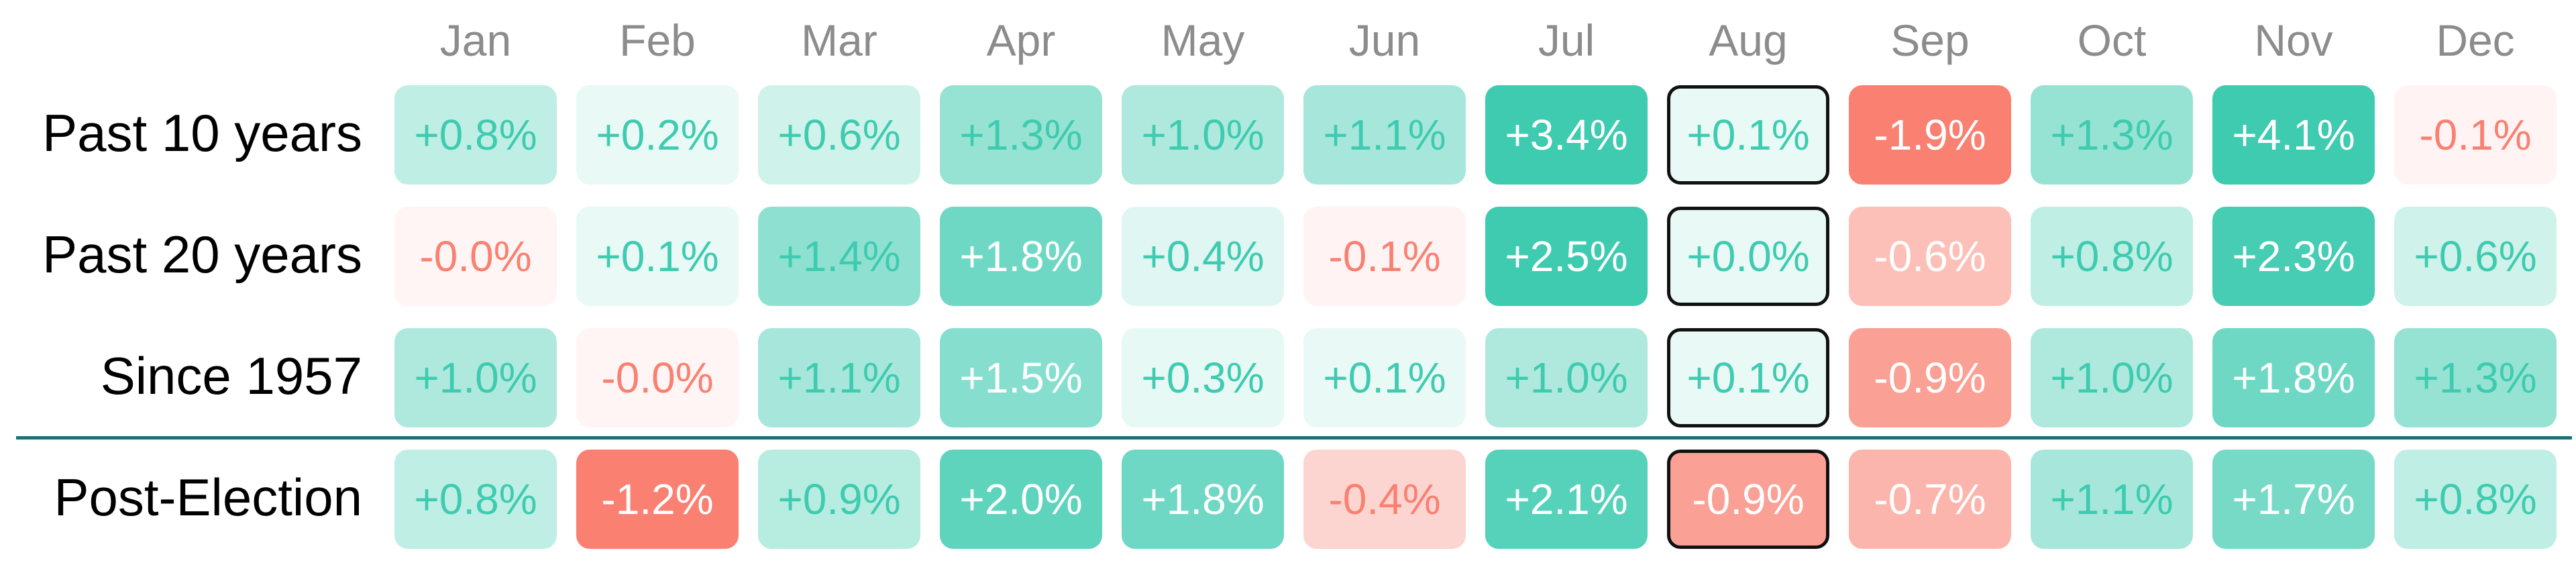 The height and width of the screenshot is (567, 2576). I want to click on month-label-apr: Apr, so click(1021, 40).